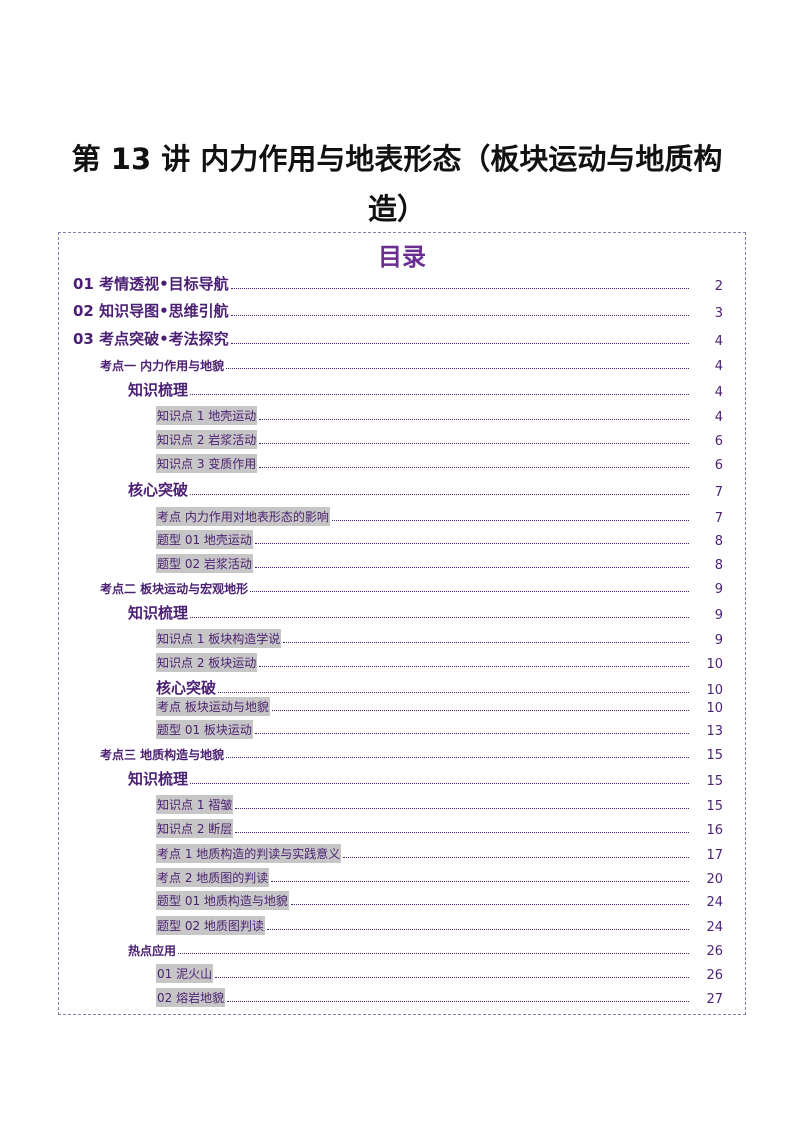 This screenshot has width=794, height=1123. Describe the element at coordinates (402, 803) in the screenshot. I see `toc-entry: 知识点 1 褶皱 15` at that location.